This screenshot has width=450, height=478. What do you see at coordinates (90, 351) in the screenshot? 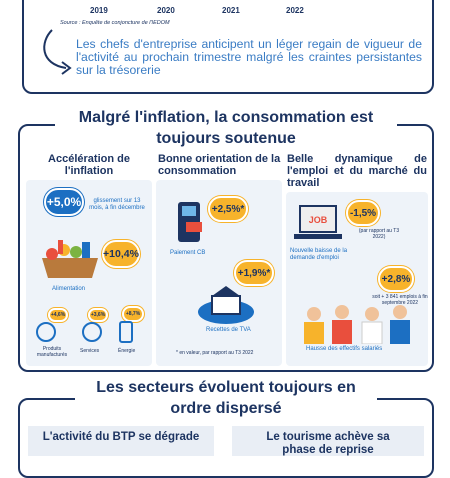
I see `caption: Services` at bounding box center [90, 351].